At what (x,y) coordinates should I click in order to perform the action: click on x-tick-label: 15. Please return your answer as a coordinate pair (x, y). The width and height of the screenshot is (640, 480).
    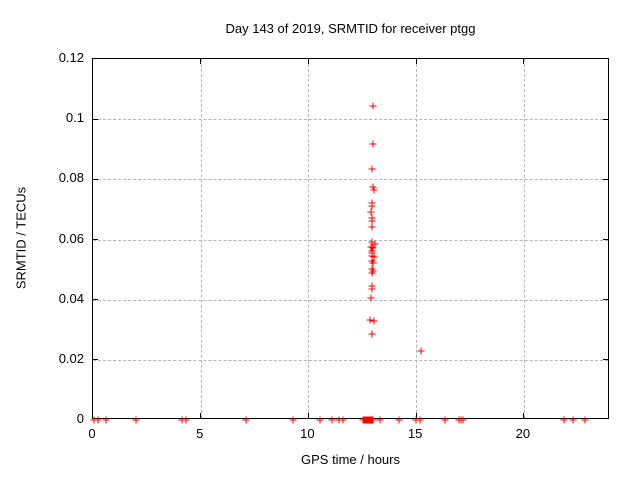
    Looking at the image, I should click on (415, 433).